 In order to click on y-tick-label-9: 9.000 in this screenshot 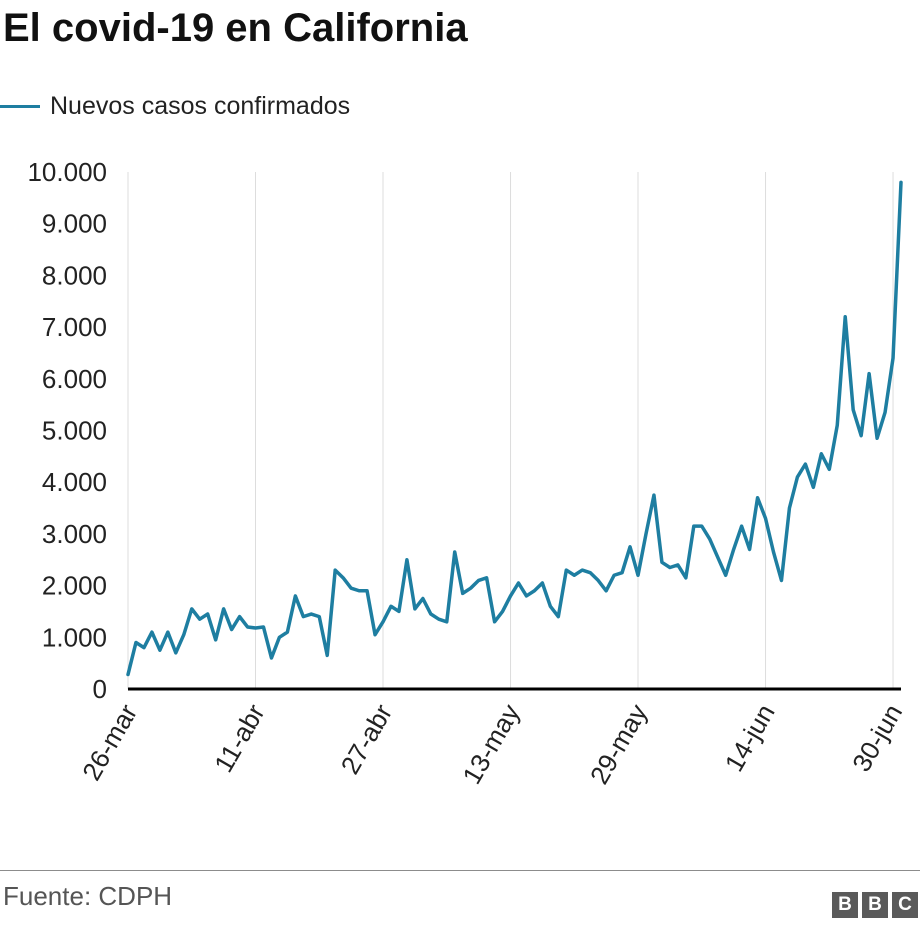, I will do `click(74, 224)`.